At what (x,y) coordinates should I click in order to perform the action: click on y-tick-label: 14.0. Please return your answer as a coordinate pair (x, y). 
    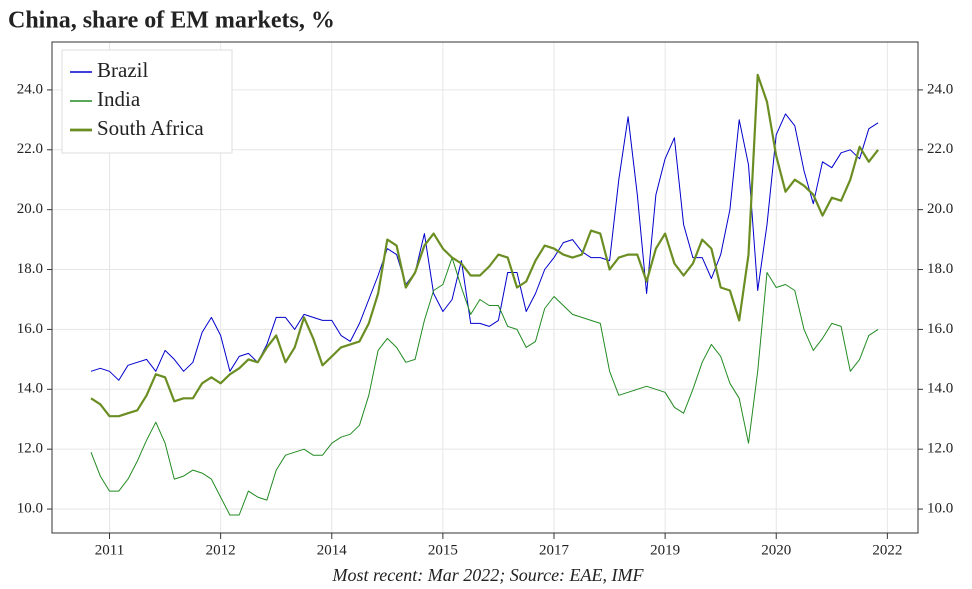
    Looking at the image, I should click on (30, 389).